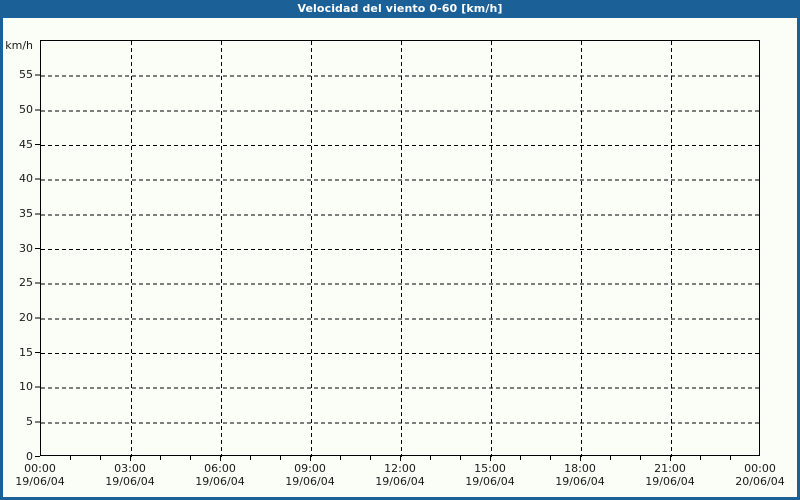 This screenshot has height=500, width=800. I want to click on x-axis-tick-label: 09:00 19/06/04, so click(310, 475).